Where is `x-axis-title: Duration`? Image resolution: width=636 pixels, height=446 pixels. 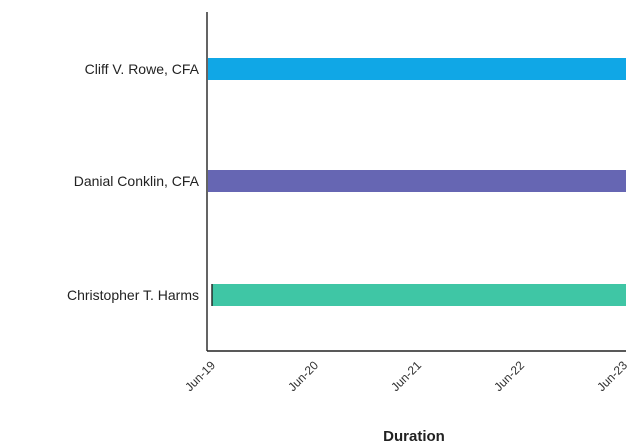 x-axis-title: Duration is located at coordinates (414, 436).